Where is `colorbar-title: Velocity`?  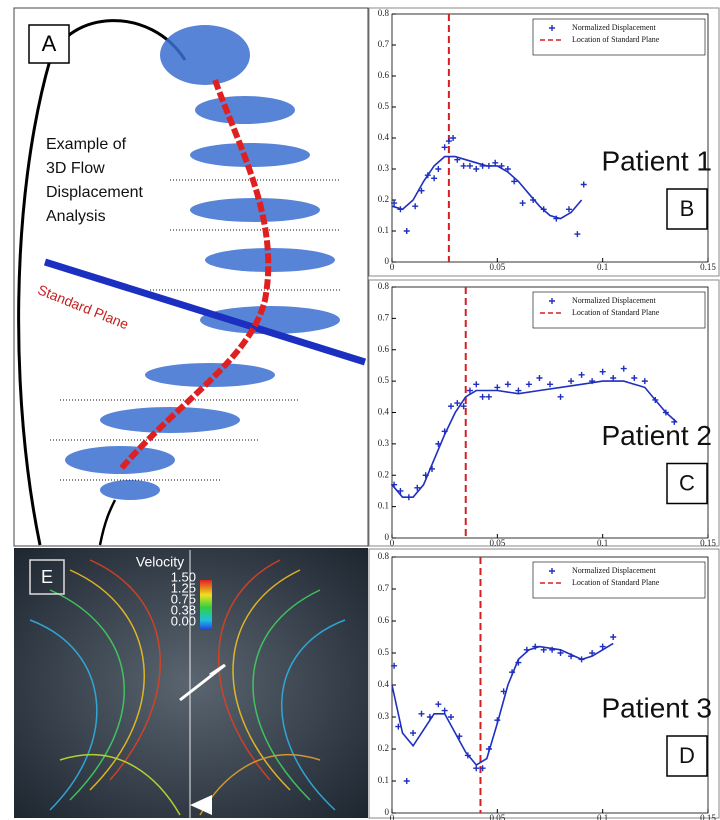
colorbar-title: Velocity is located at coordinates (160, 562).